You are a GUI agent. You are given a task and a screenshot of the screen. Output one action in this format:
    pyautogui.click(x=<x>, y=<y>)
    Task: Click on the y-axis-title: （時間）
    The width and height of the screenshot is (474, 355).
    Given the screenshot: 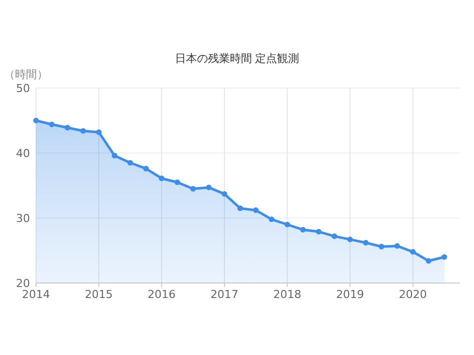 What is the action you would take?
    pyautogui.click(x=26, y=74)
    